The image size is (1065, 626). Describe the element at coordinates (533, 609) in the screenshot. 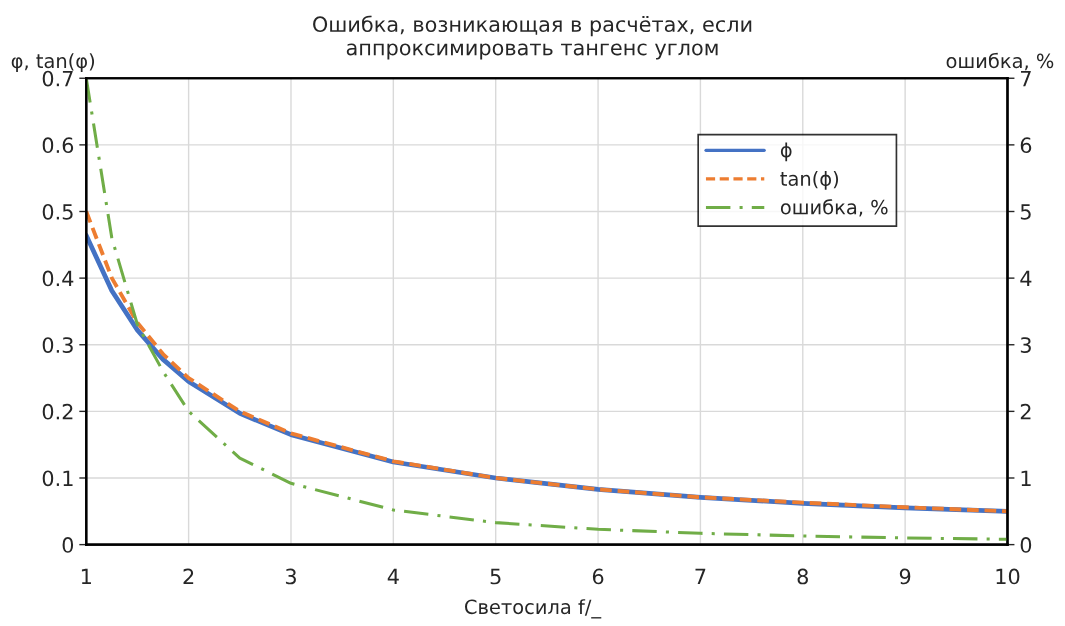

I see `x-axis-title: Светосила f/_` at that location.